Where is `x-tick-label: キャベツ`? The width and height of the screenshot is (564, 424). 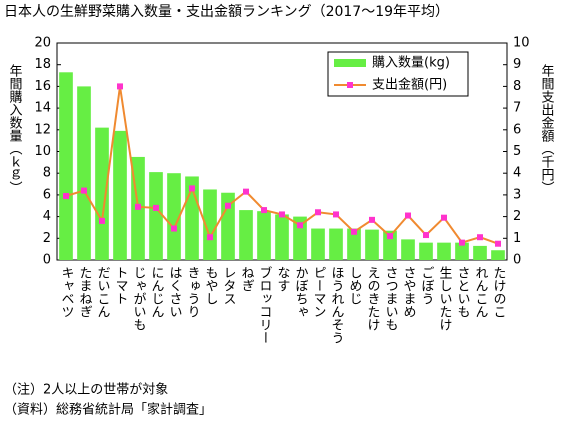 x-tick-label: キャベツ is located at coordinates (67, 292).